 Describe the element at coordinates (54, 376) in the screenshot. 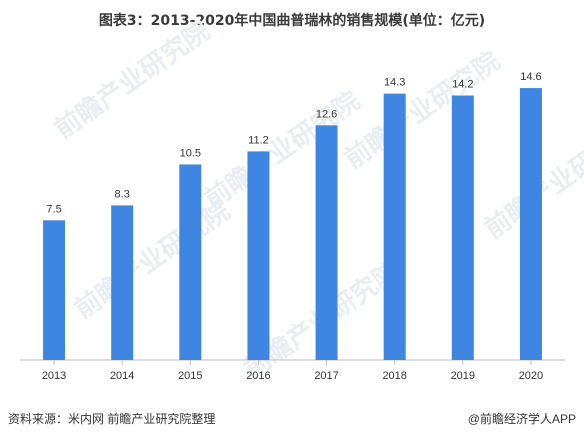

I see `x-tick-label: 2013` at that location.